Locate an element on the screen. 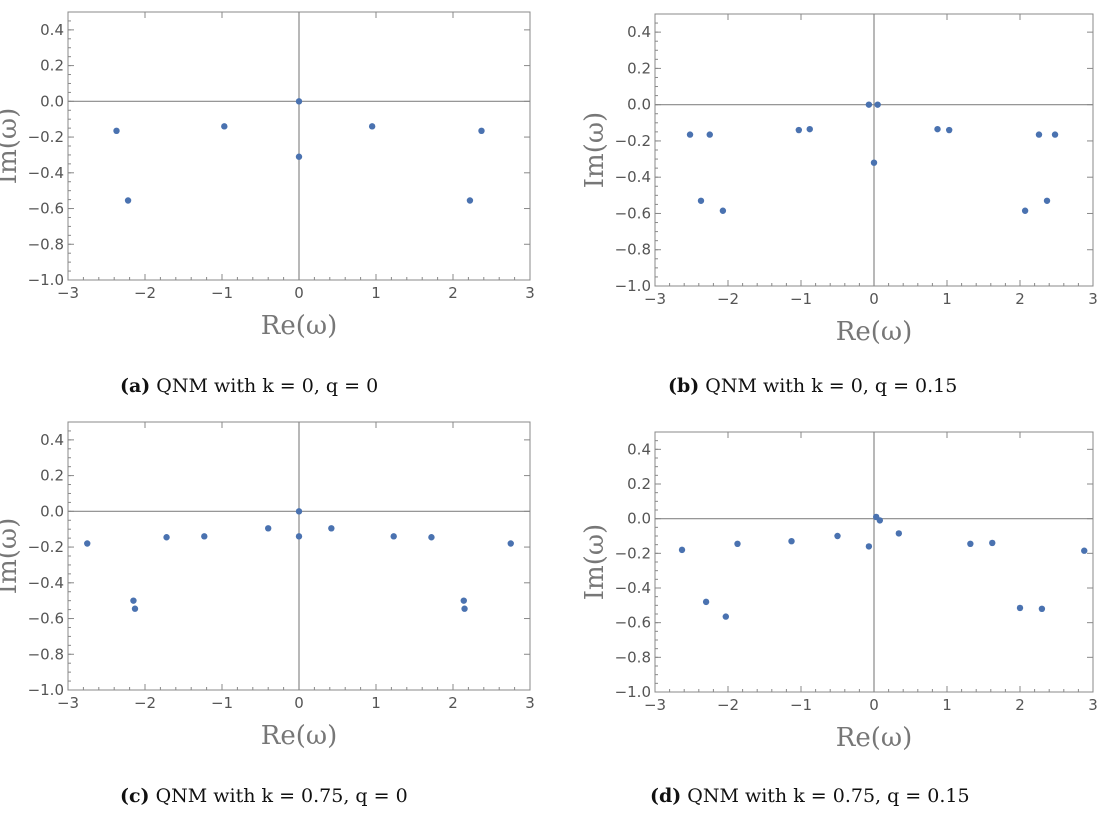  y-tick-label: −1.0 is located at coordinates (46, 690).